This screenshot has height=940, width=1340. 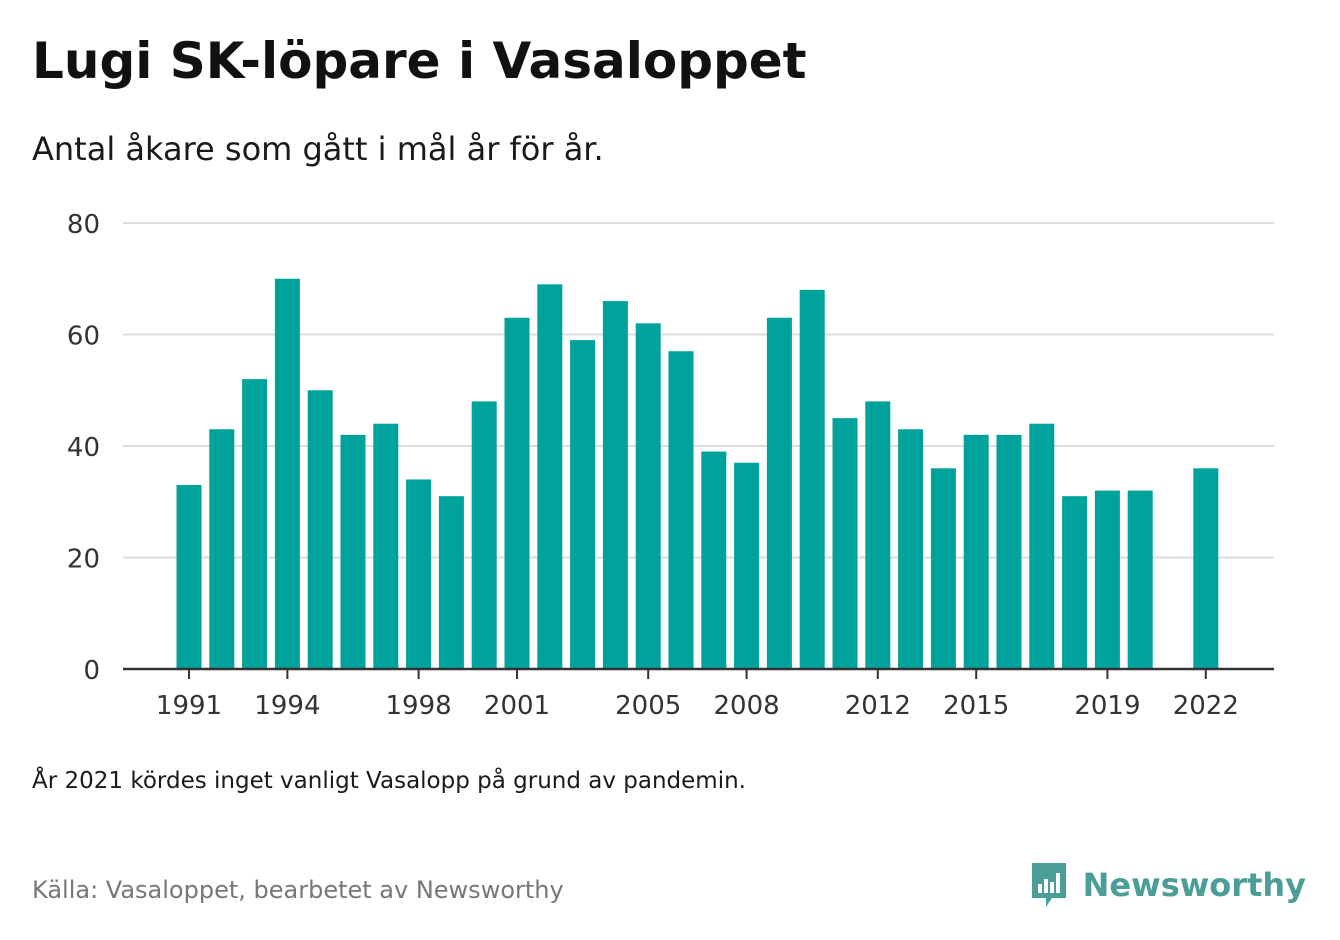 What do you see at coordinates (320, 529) in the screenshot?
I see `bar-1995` at bounding box center [320, 529].